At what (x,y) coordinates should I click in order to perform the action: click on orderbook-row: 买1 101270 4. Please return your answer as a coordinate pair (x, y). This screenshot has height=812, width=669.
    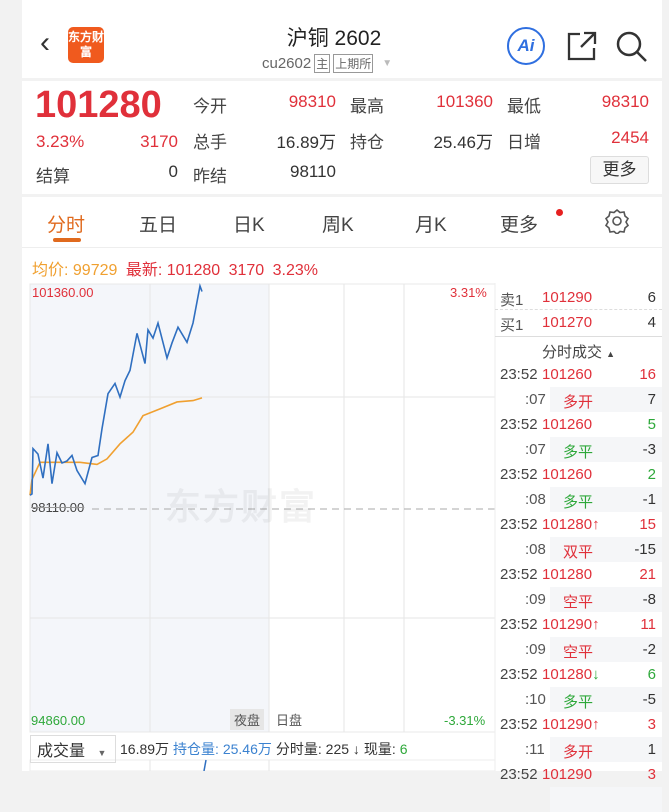
    Looking at the image, I should click on (578, 322).